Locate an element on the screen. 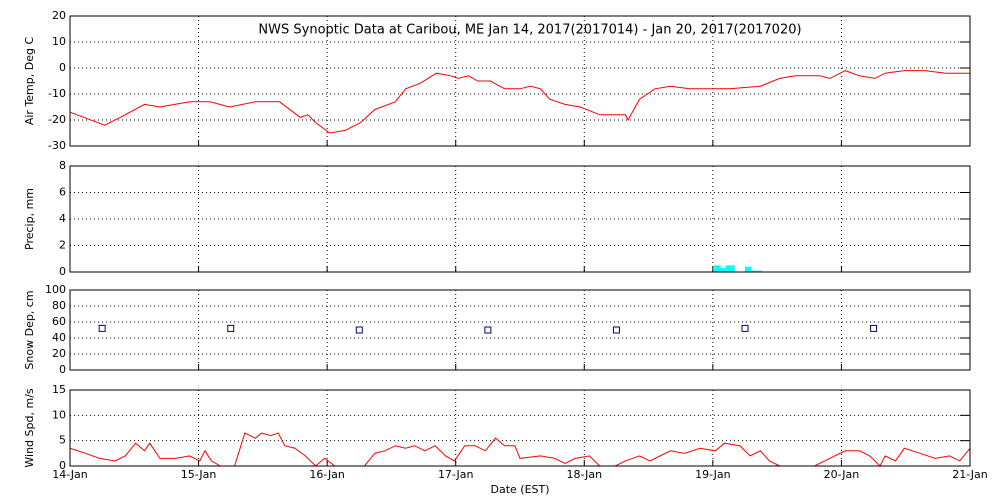 The height and width of the screenshot is (500, 1000). x-tick-label: 16-Jan is located at coordinates (327, 474).